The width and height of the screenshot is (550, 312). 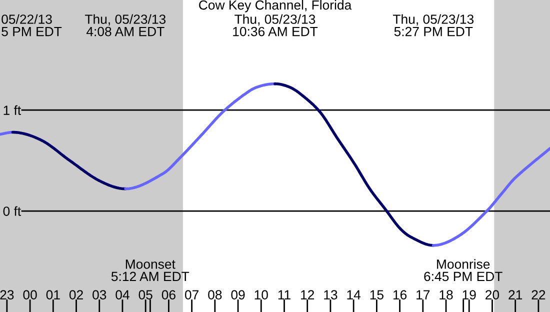 What do you see at coordinates (215, 295) in the screenshot?
I see `x-tick-label: 08` at bounding box center [215, 295].